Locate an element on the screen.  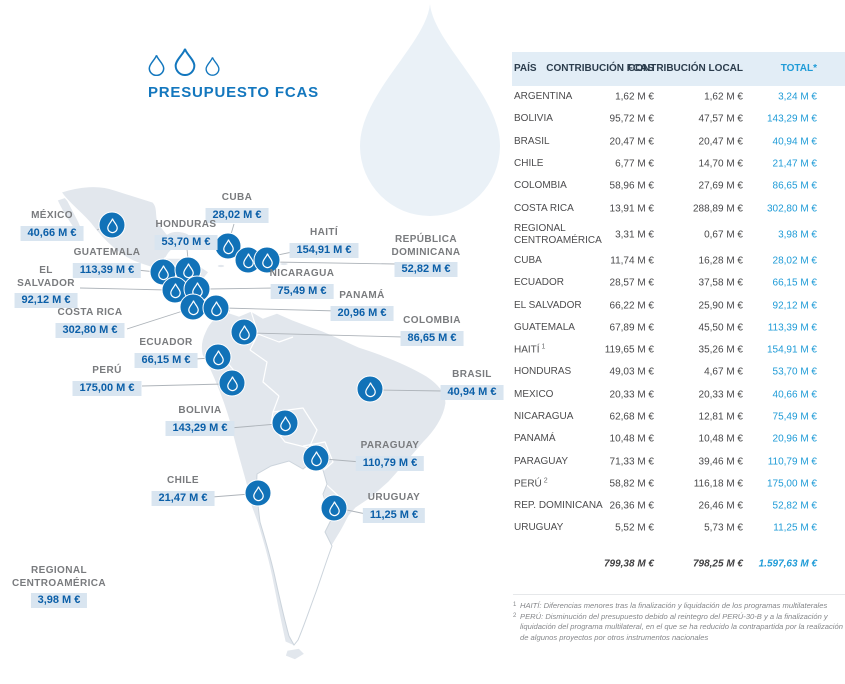
row-fcas: 10,48 M € is located at coordinates (631, 439).